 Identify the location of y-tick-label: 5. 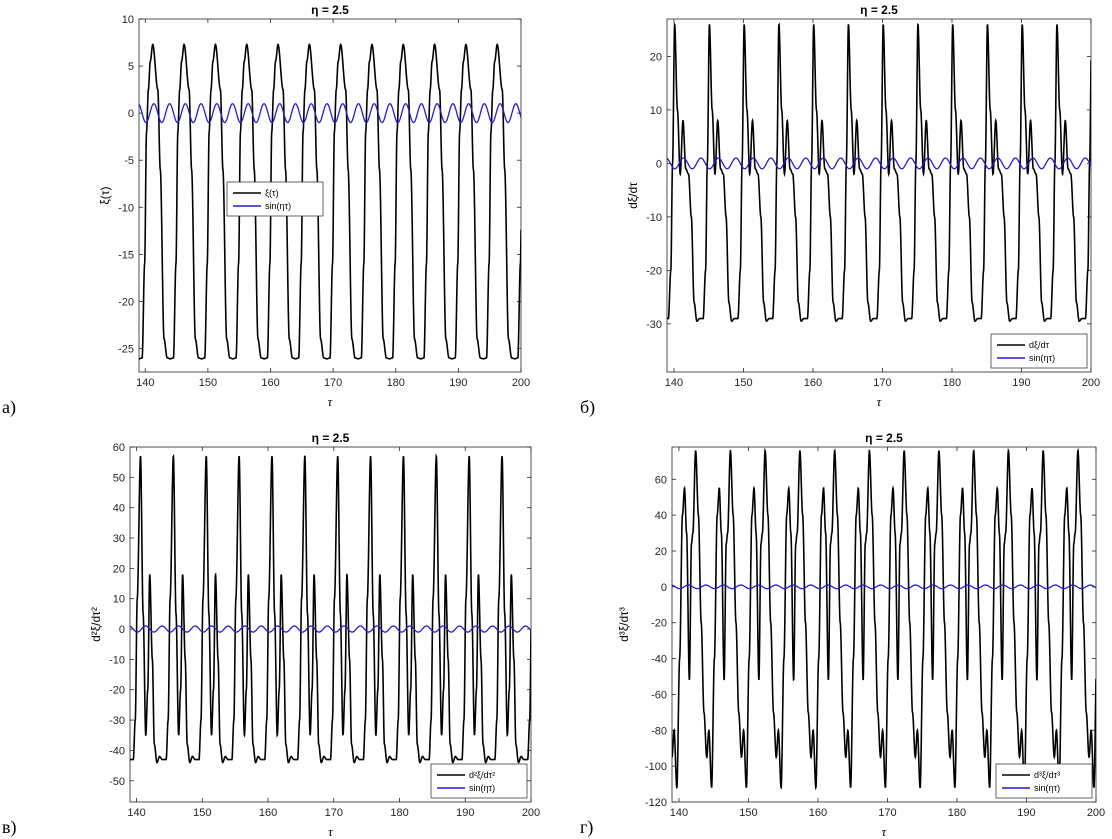
(131, 67).